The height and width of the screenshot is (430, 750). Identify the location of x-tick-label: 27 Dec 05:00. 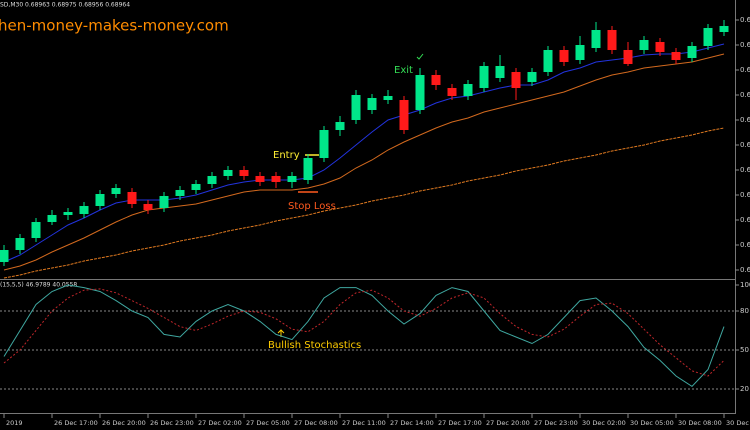
(268, 423).